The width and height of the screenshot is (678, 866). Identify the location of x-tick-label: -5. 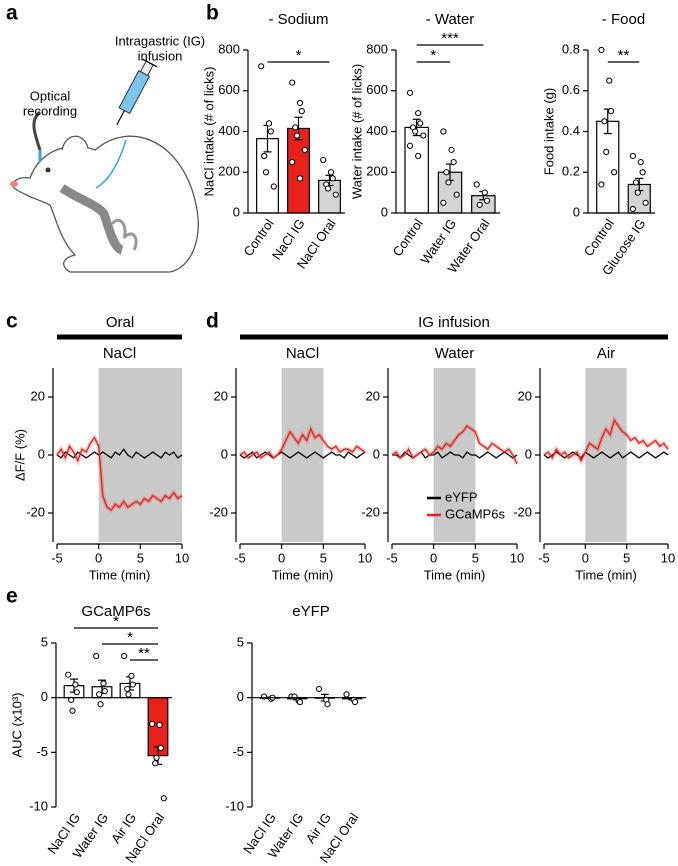
(544, 557).